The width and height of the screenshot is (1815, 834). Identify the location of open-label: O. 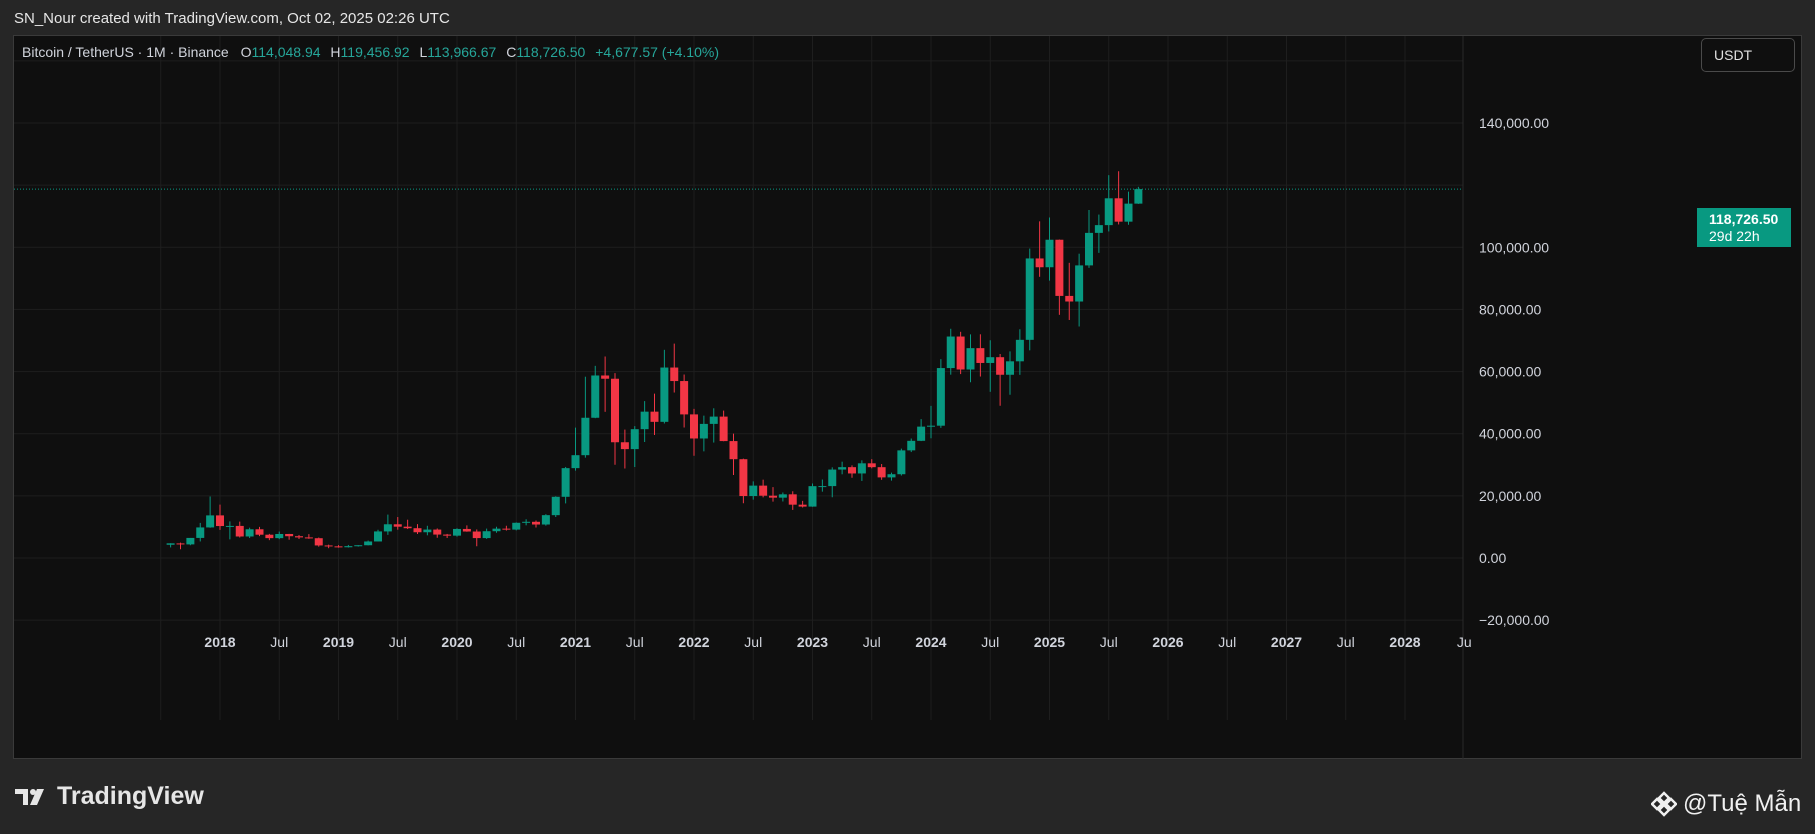
(246, 52).